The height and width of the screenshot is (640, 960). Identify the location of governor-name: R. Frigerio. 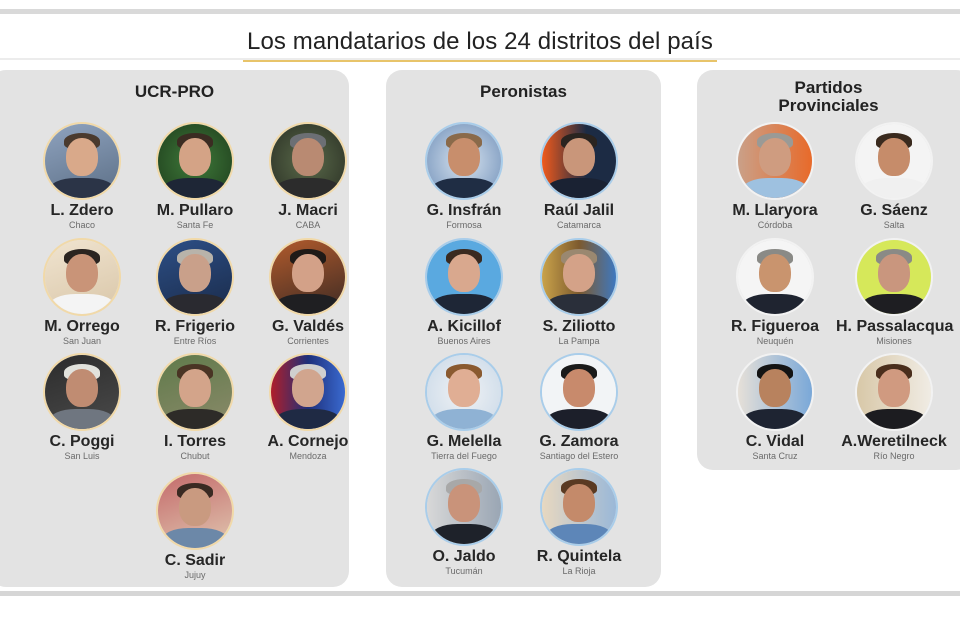
(194, 326).